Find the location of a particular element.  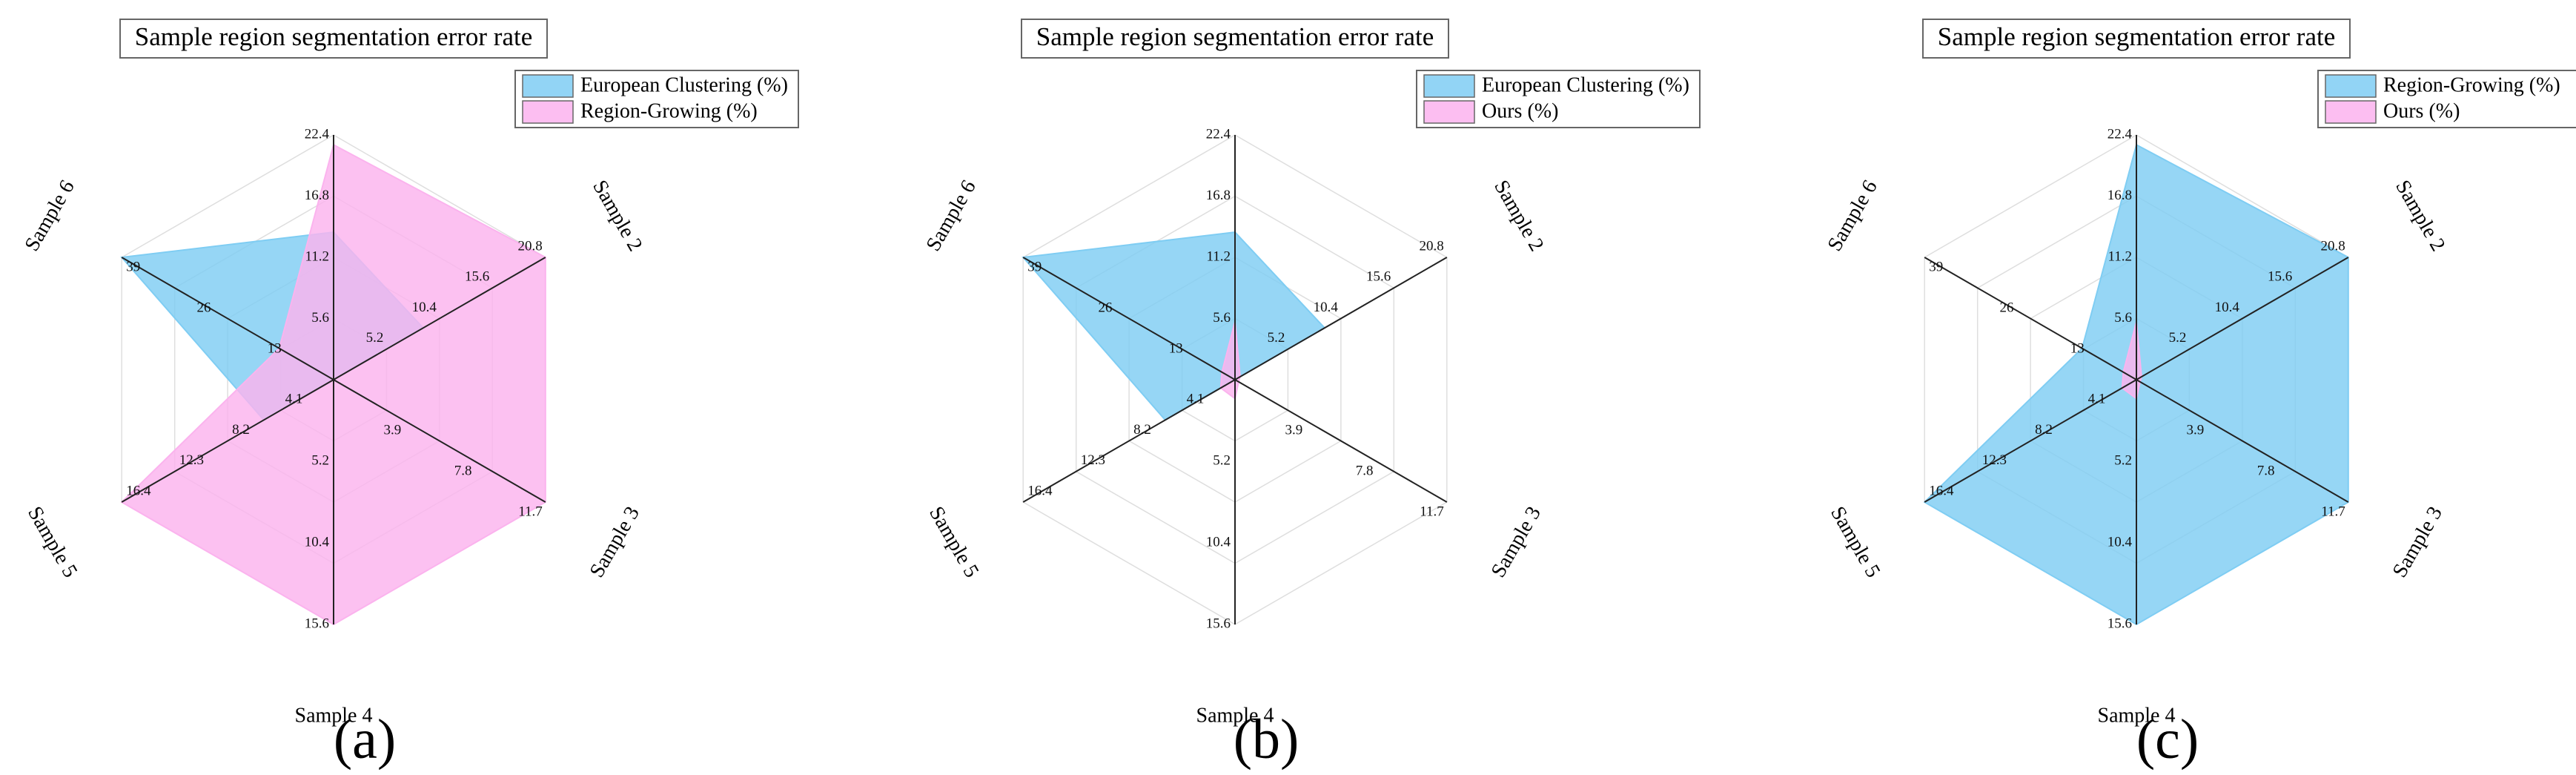

legend-label-1: Region-Growing (%) is located at coordinates (2471, 84).